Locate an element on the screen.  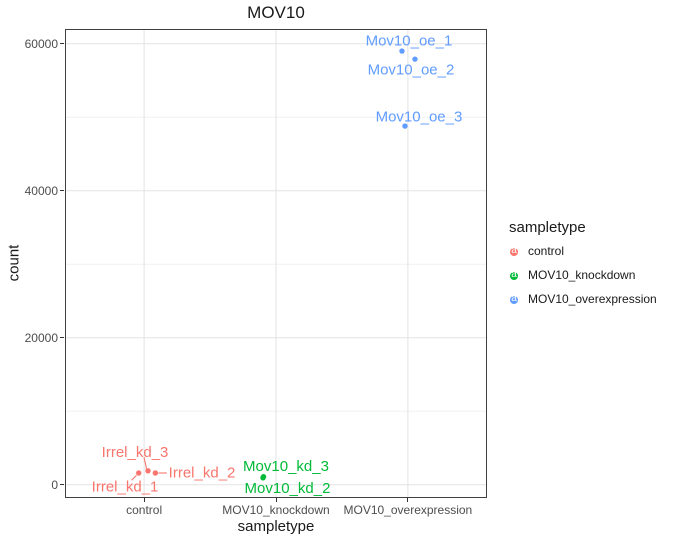
plot-title: MOV10 is located at coordinates (276, 12).